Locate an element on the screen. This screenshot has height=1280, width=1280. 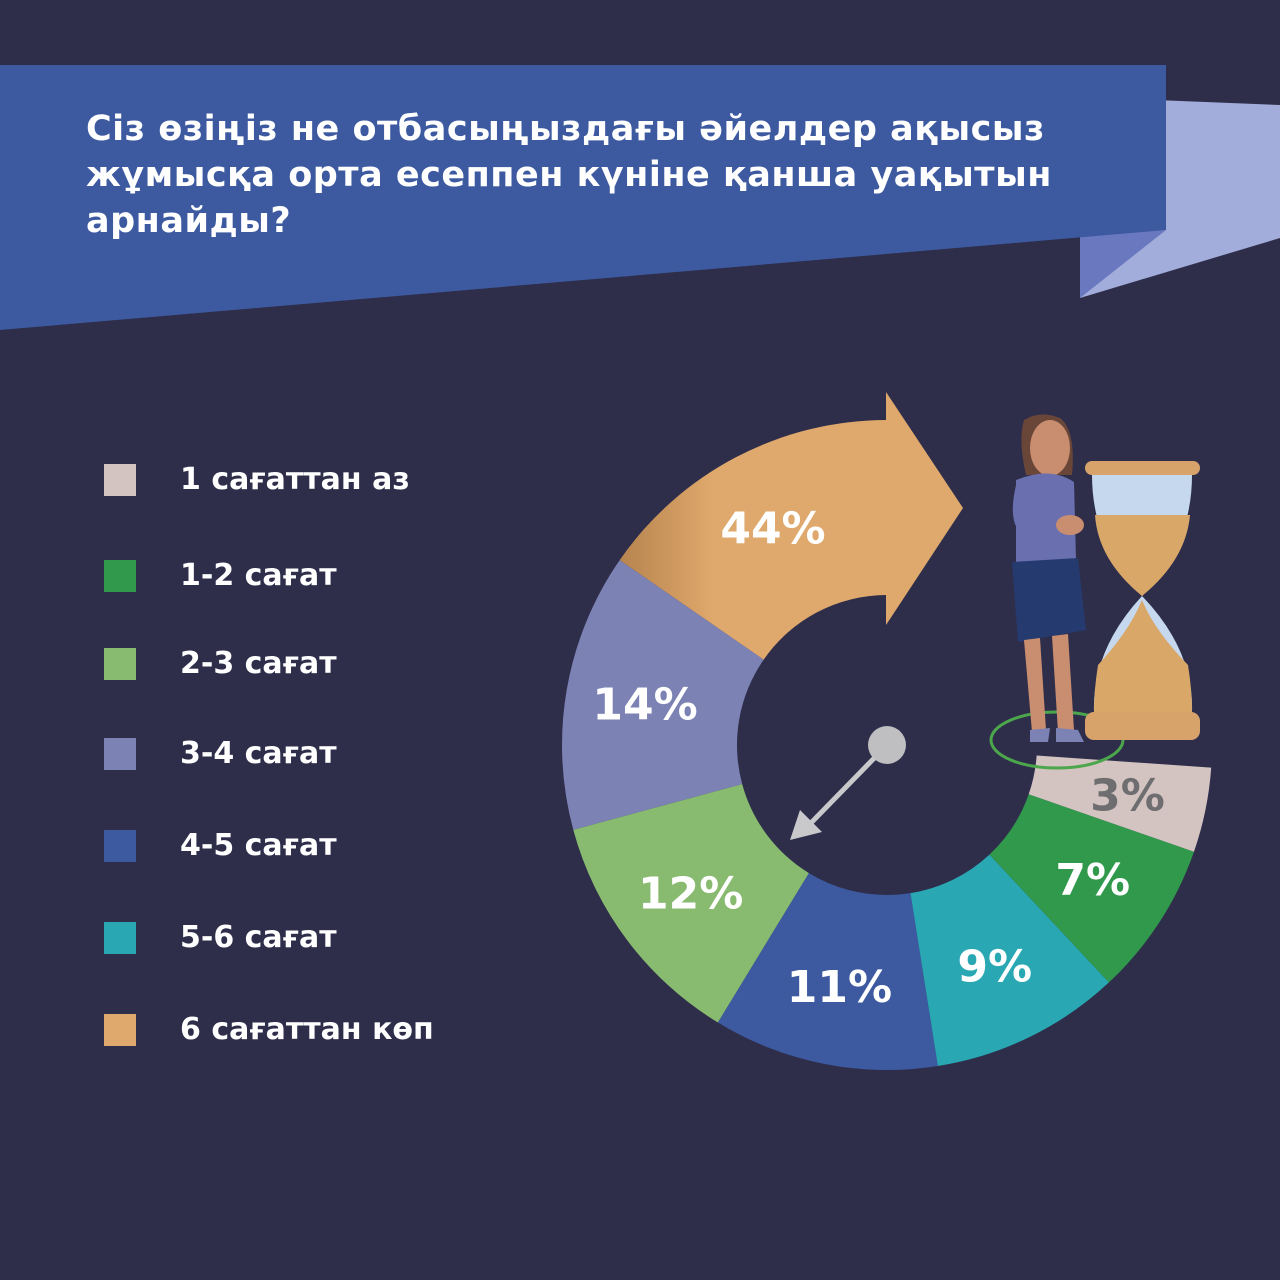
title-line-3: арнайды? is located at coordinates (189, 221).